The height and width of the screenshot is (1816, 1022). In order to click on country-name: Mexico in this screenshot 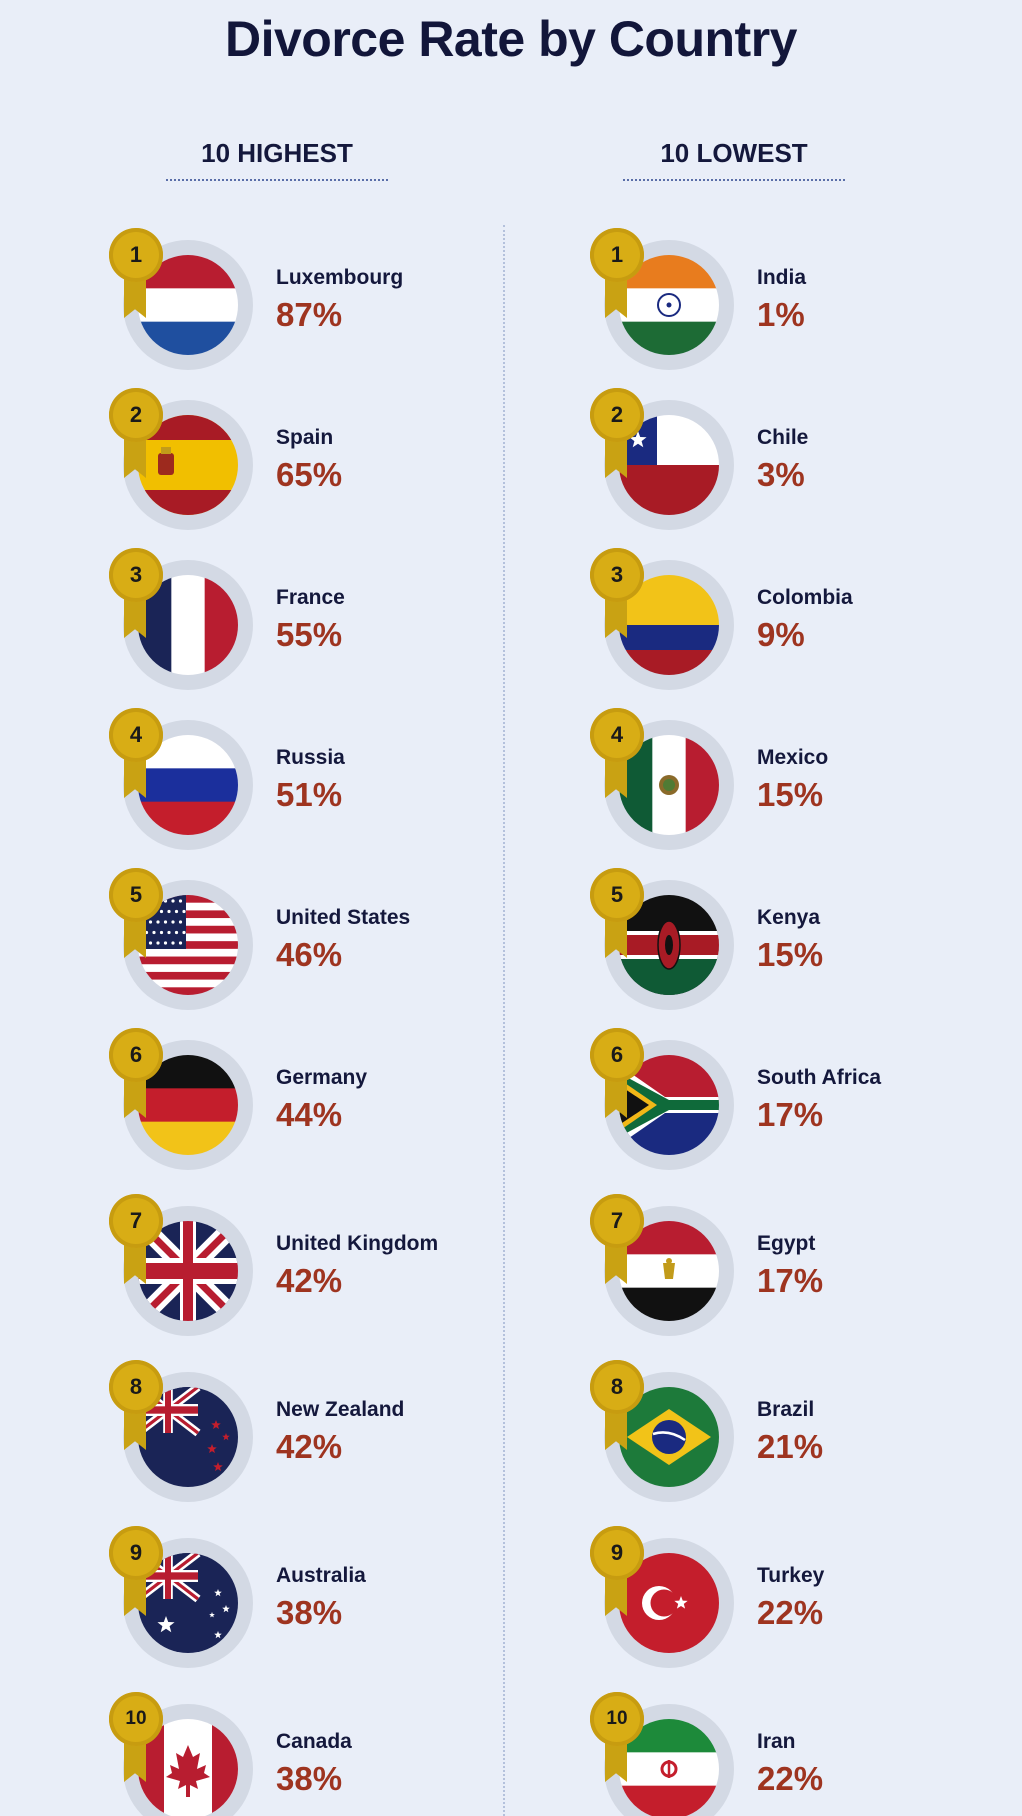, I will do `click(793, 757)`.